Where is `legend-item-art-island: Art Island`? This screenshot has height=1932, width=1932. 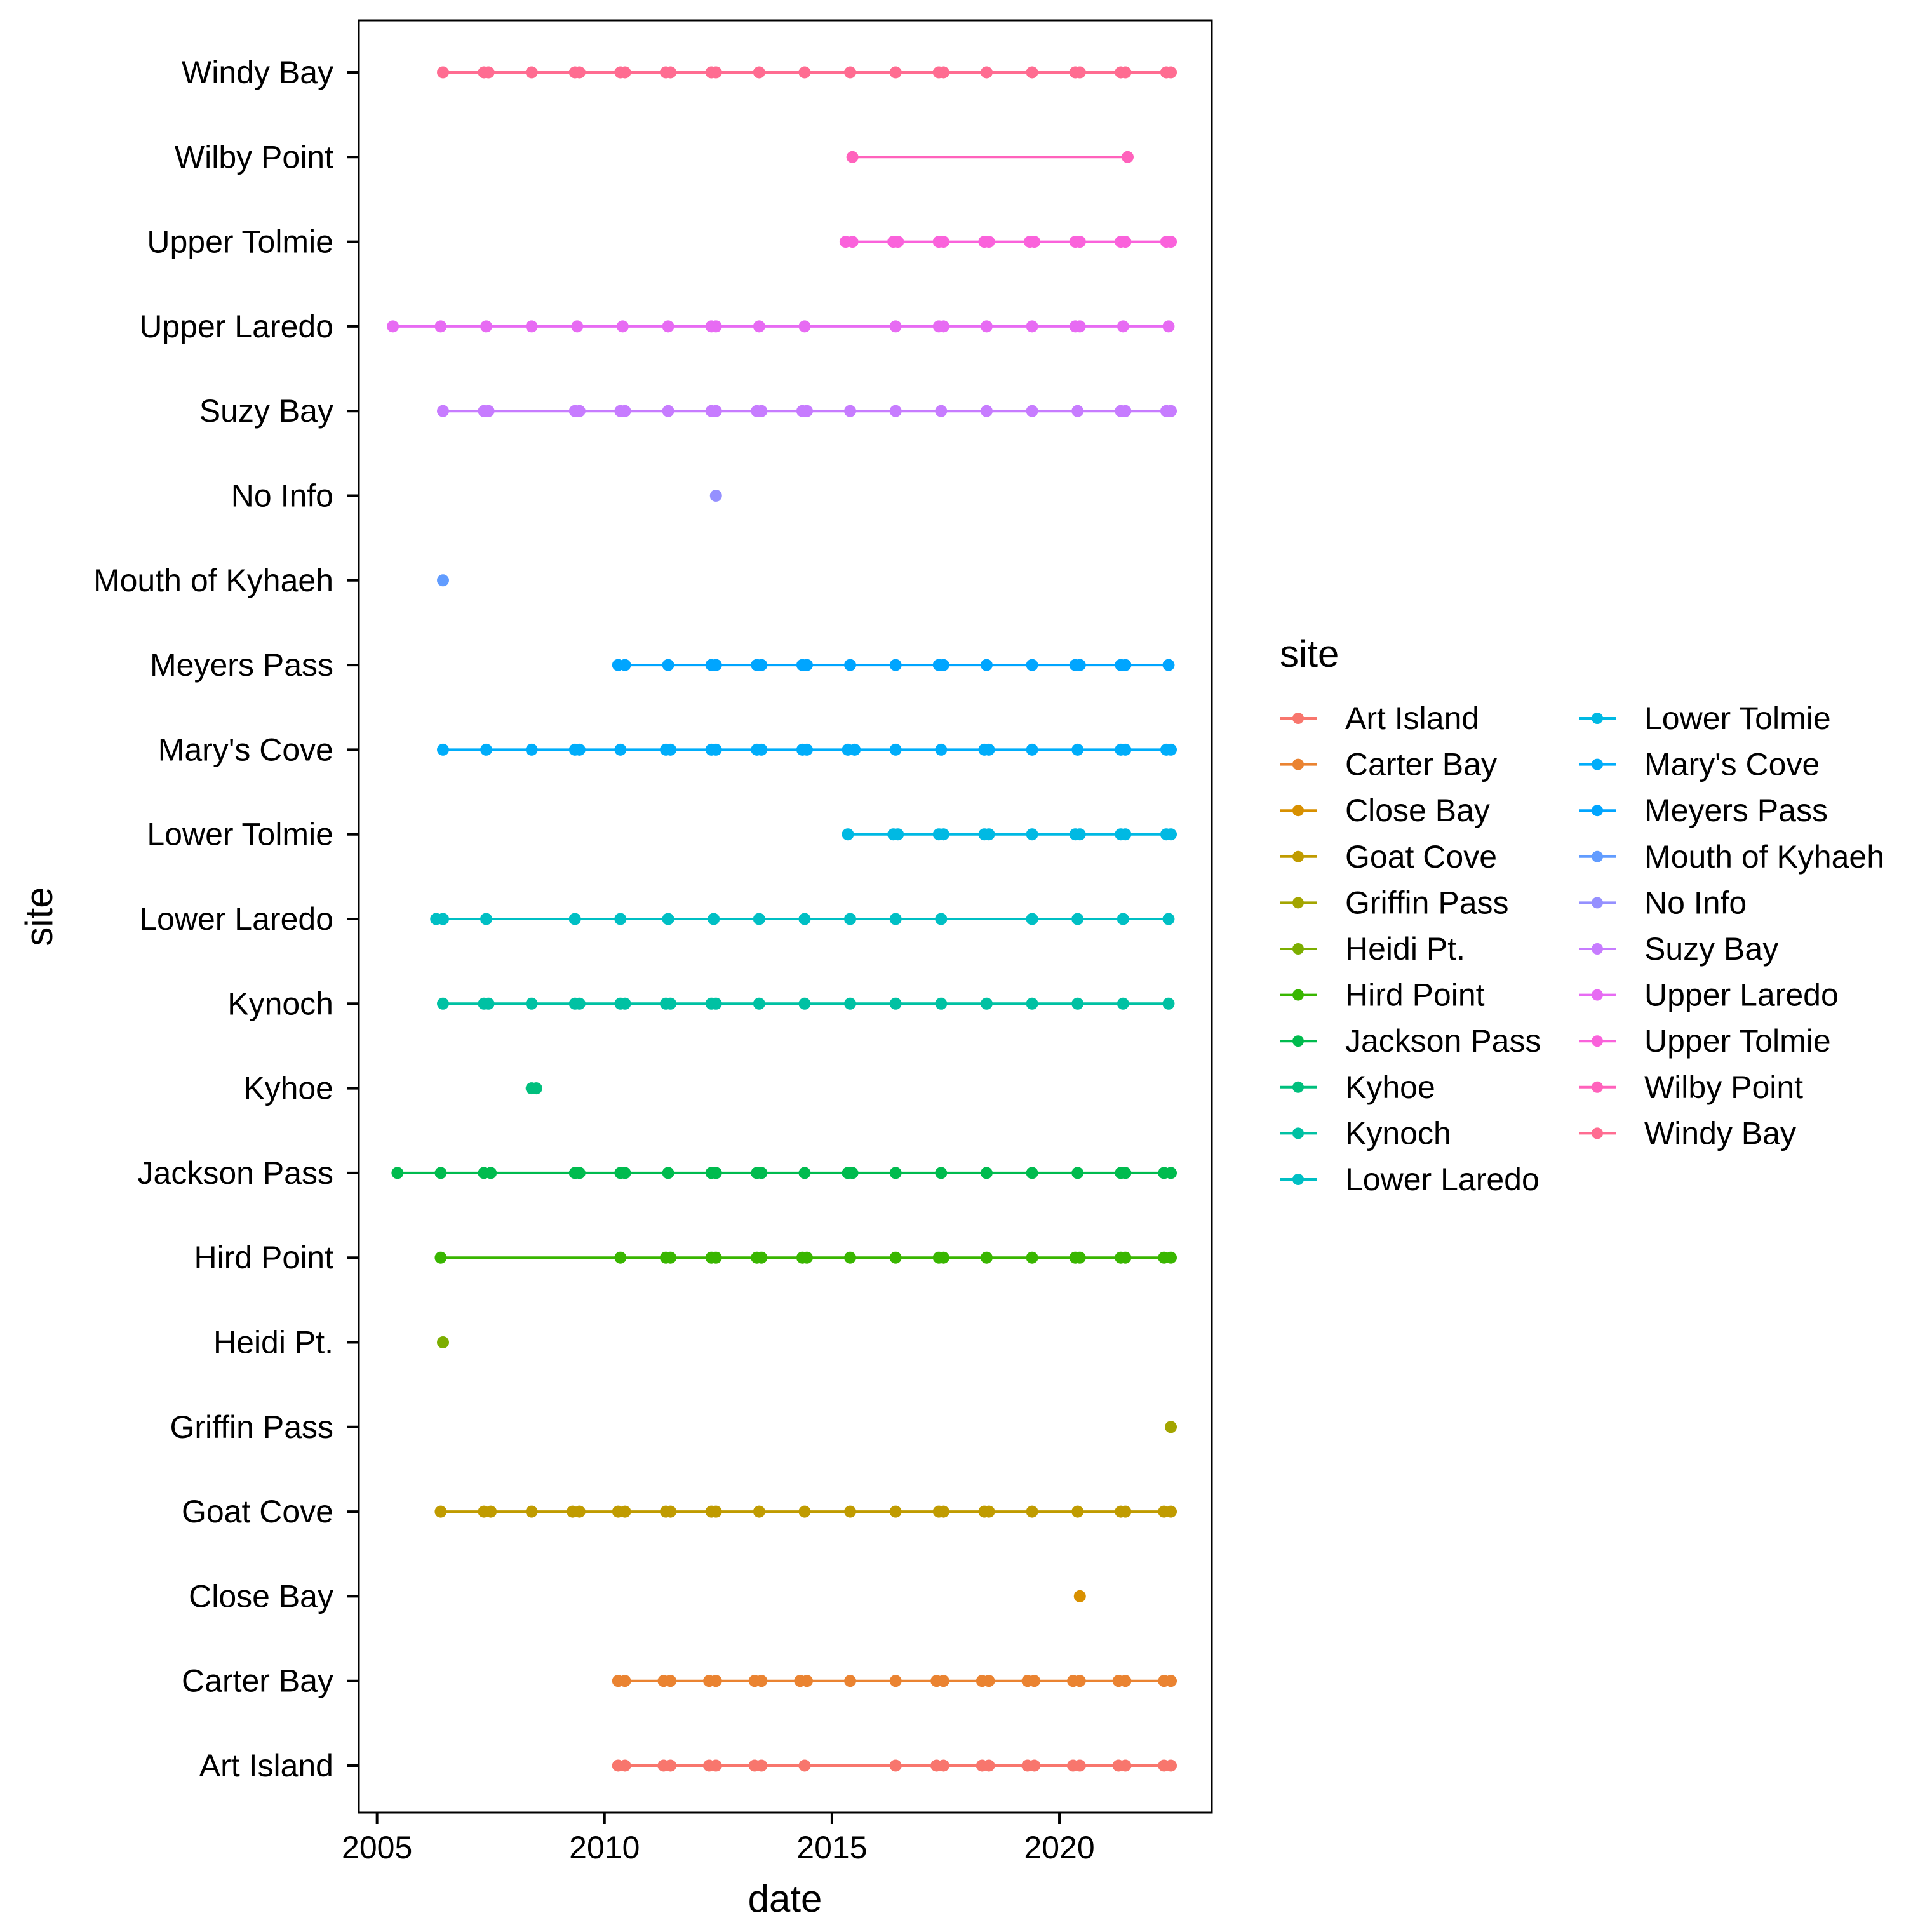 legend-item-art-island: Art Island is located at coordinates (1379, 718).